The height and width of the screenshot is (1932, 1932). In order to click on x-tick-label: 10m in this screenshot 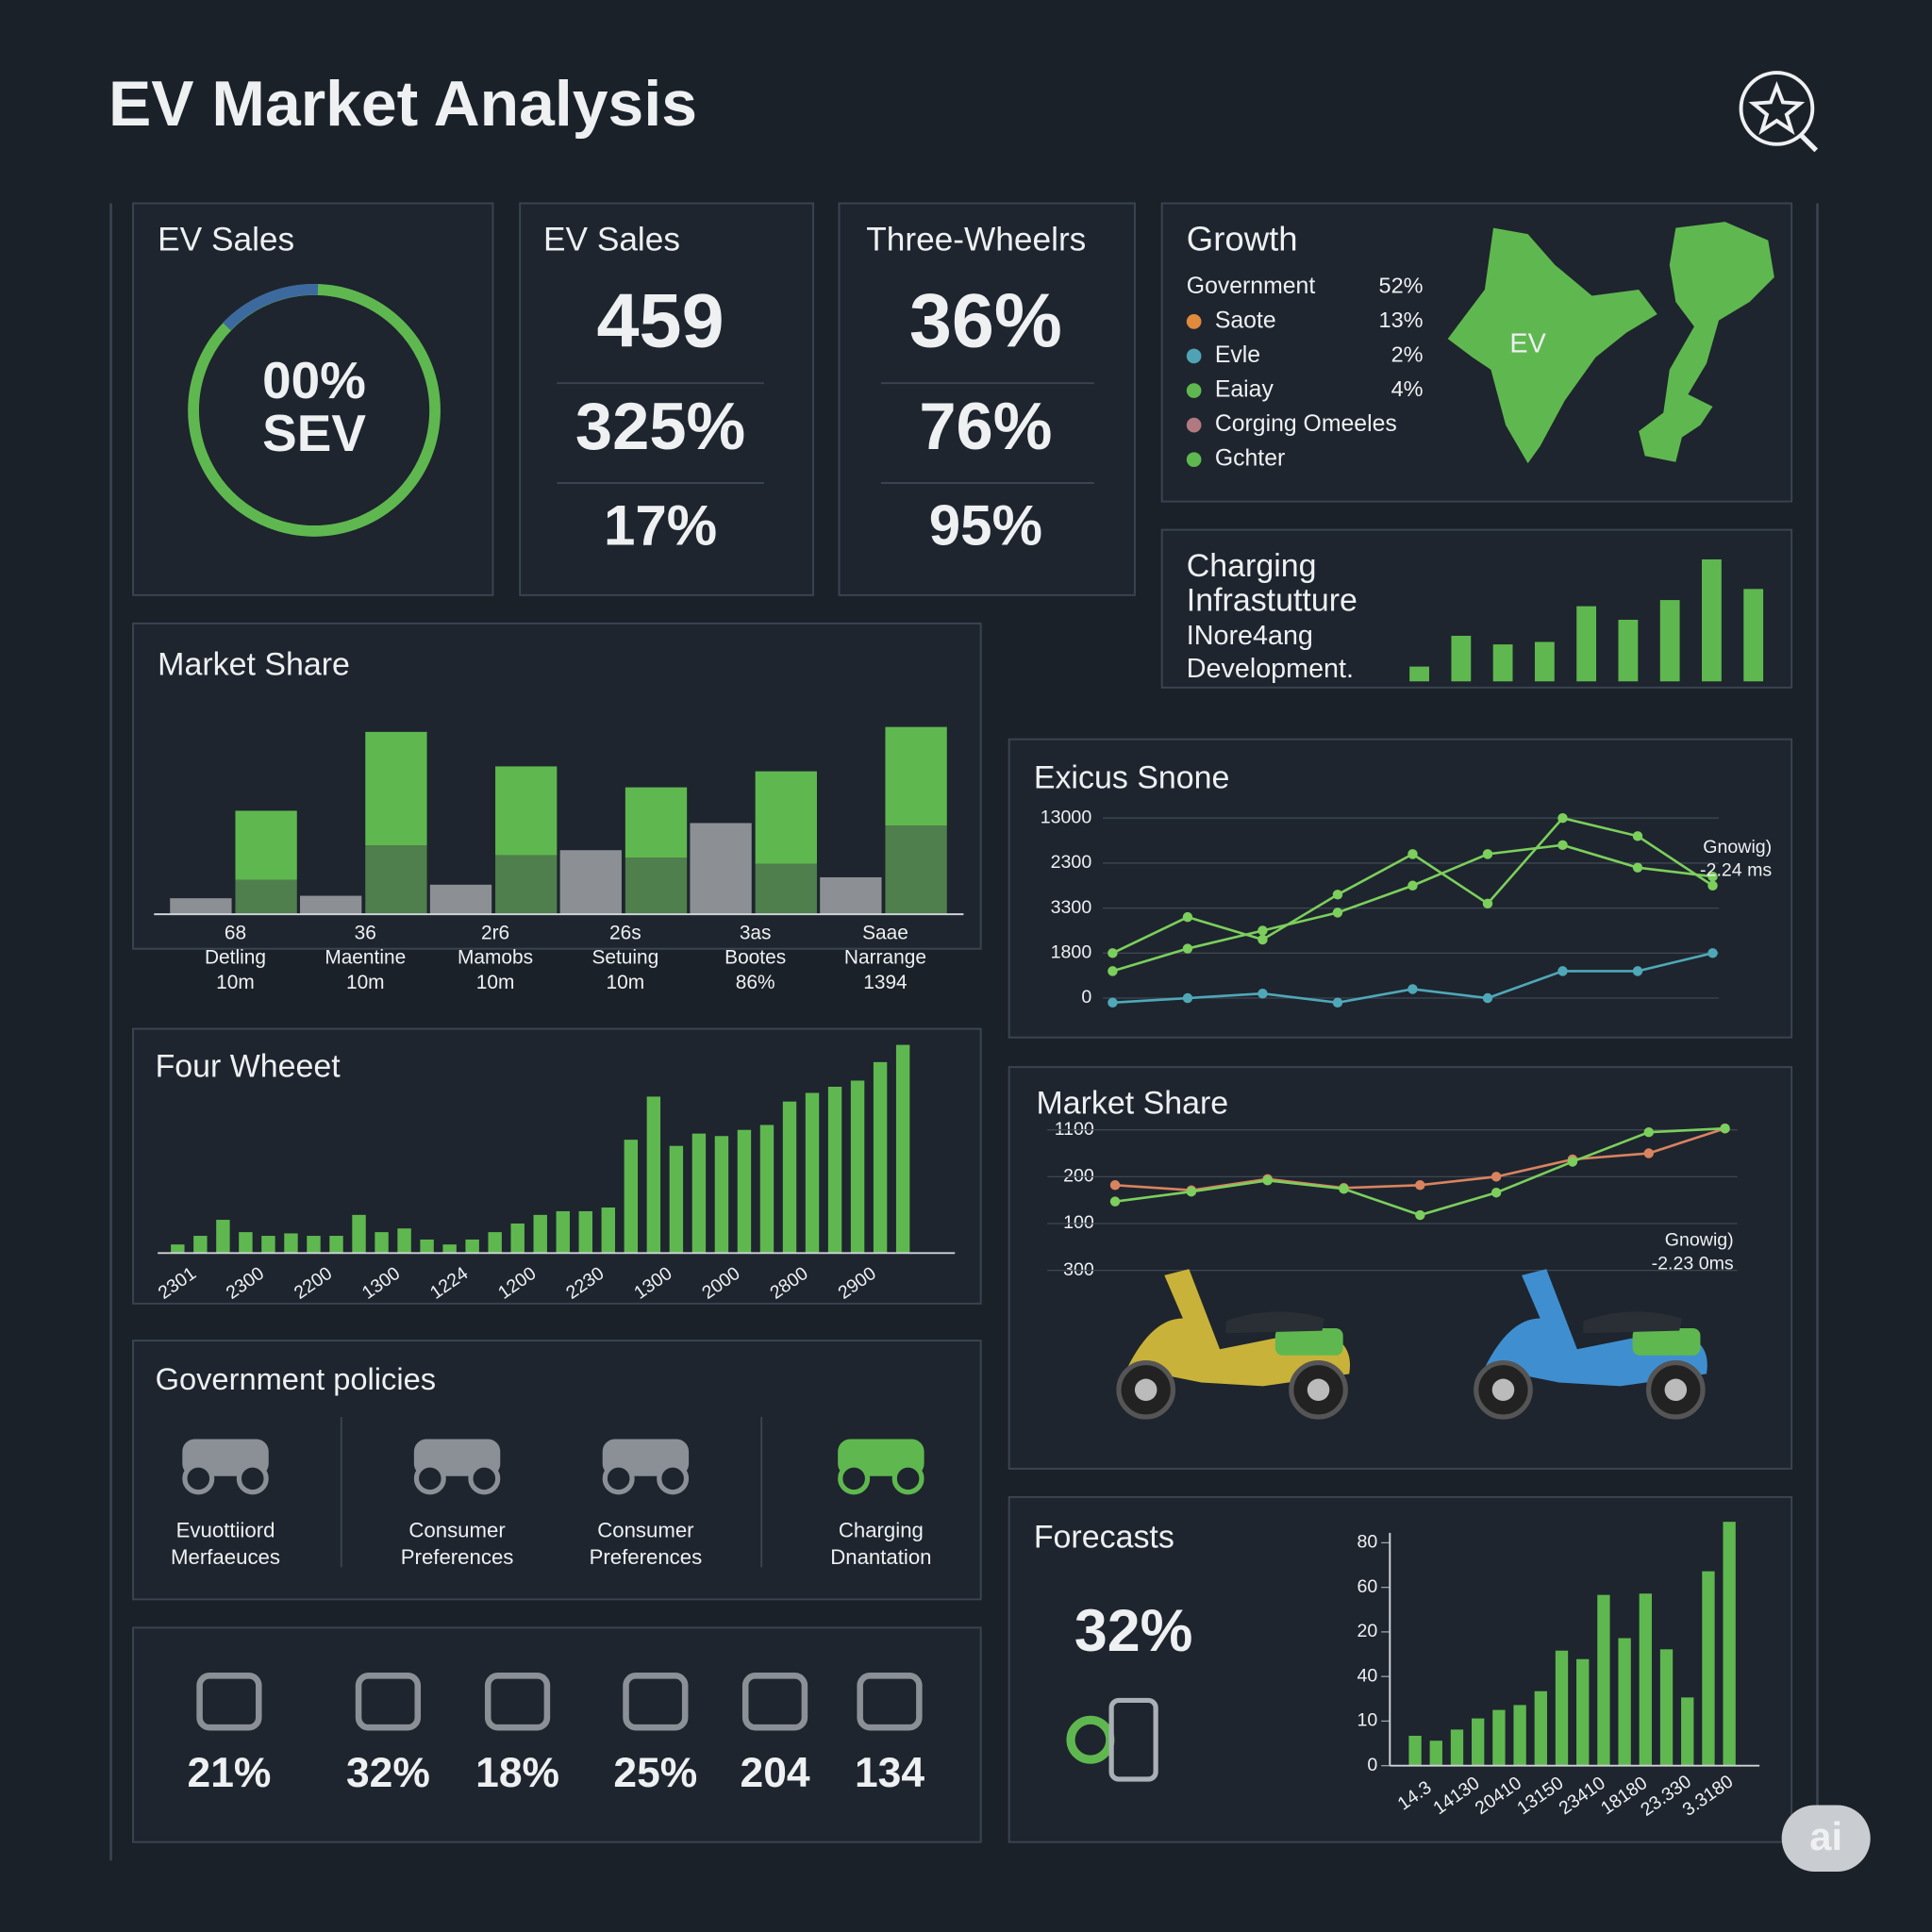, I will do `click(496, 983)`.